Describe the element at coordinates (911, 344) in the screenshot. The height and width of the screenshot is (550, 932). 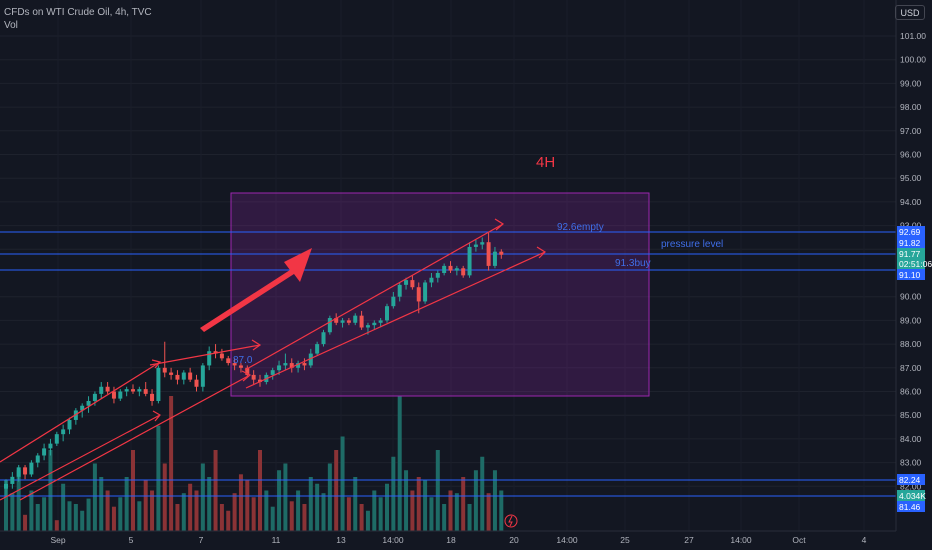
I see `price-tick-label: 88.00` at that location.